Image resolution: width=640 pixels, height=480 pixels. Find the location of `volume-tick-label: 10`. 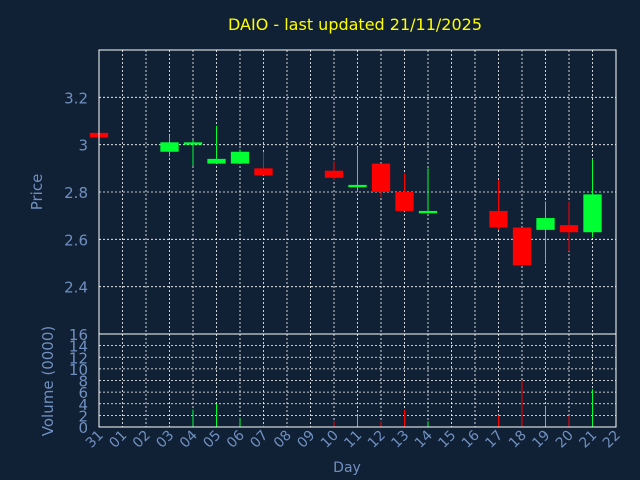

volume-tick-label: 10 is located at coordinates (78, 370).